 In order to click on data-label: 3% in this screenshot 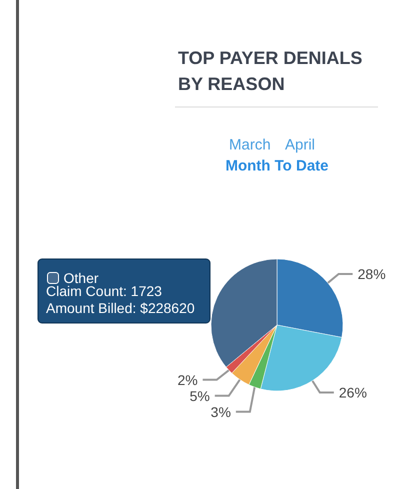, I will do `click(220, 412)`.